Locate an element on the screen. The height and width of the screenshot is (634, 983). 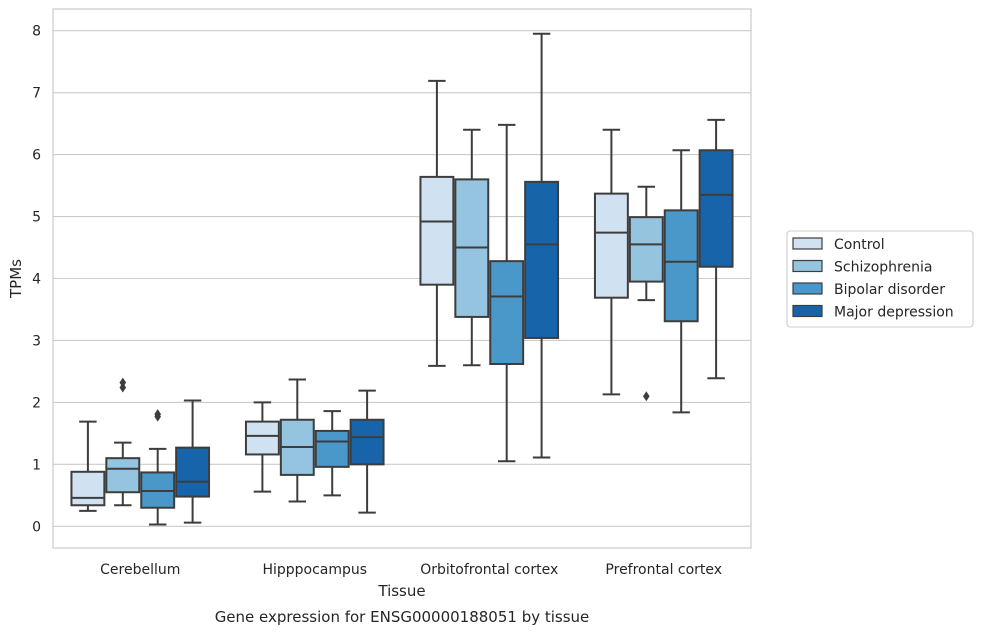
legend-frame is located at coordinates (880, 279).